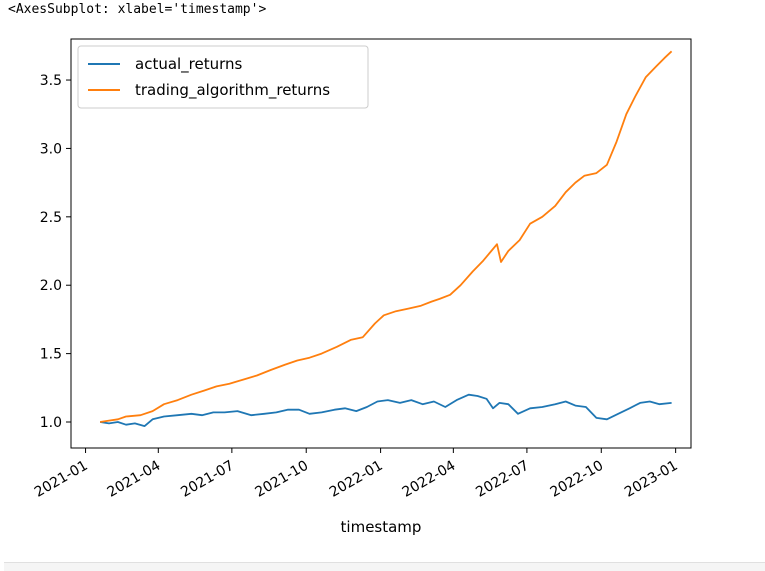 The height and width of the screenshot is (571, 765). I want to click on next-cell-bar, so click(384, 566).